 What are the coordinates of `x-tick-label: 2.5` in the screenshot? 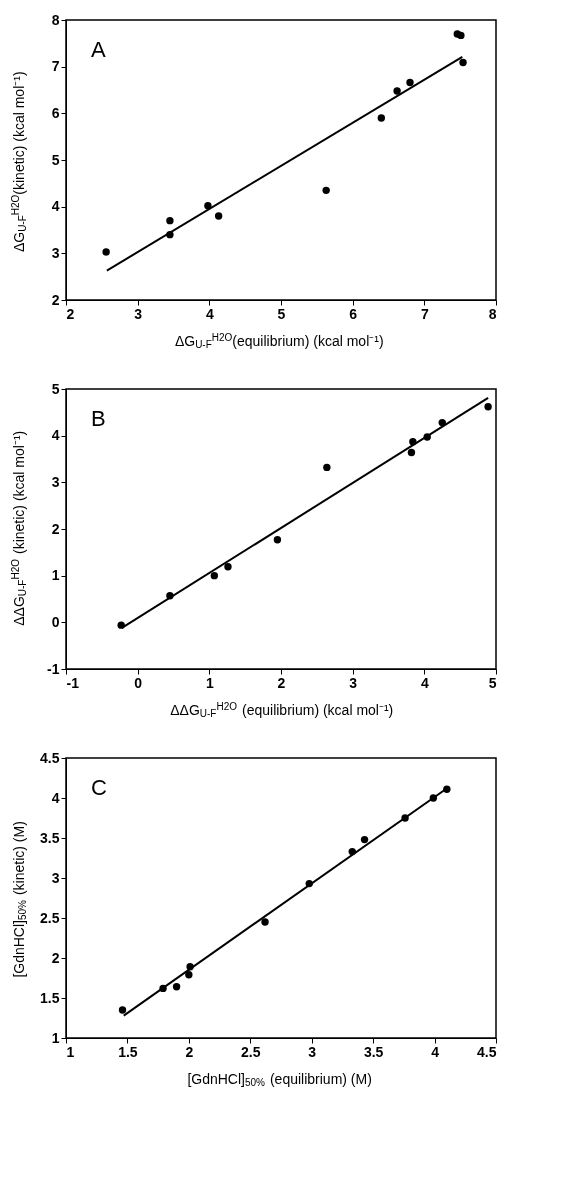 It's located at (251, 1051).